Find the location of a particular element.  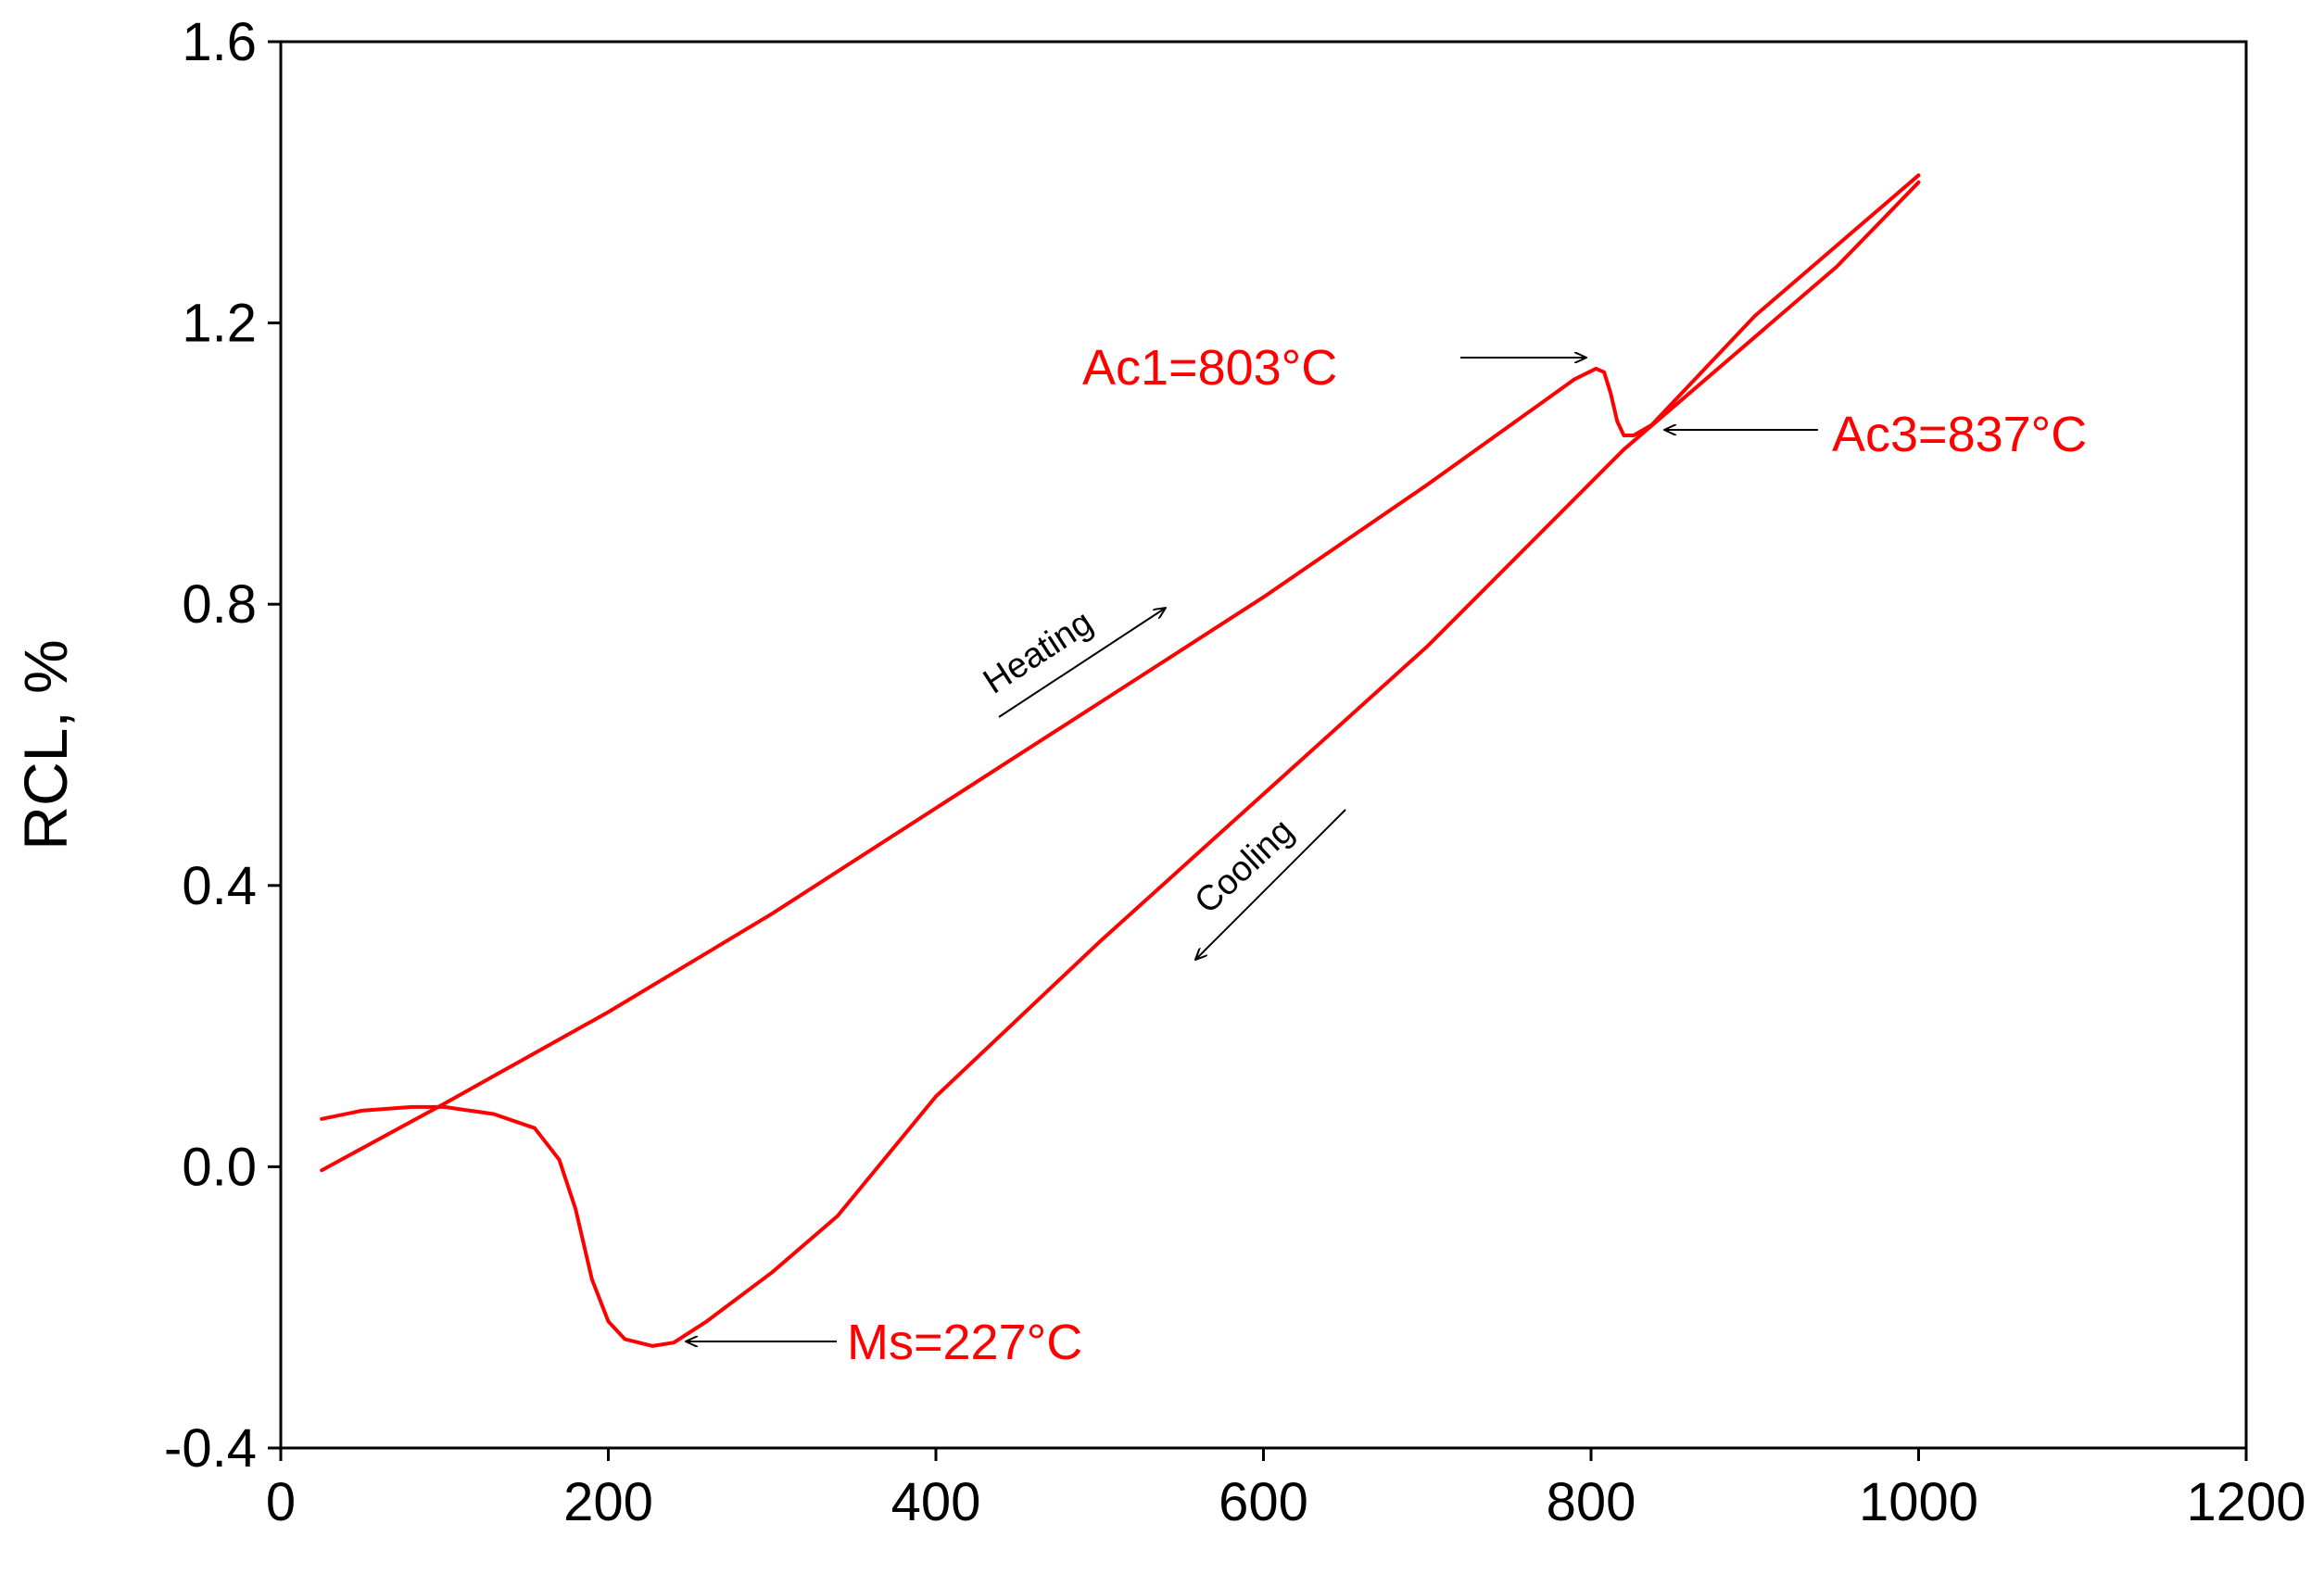

y-tick-label: 1.6 is located at coordinates (219, 42).